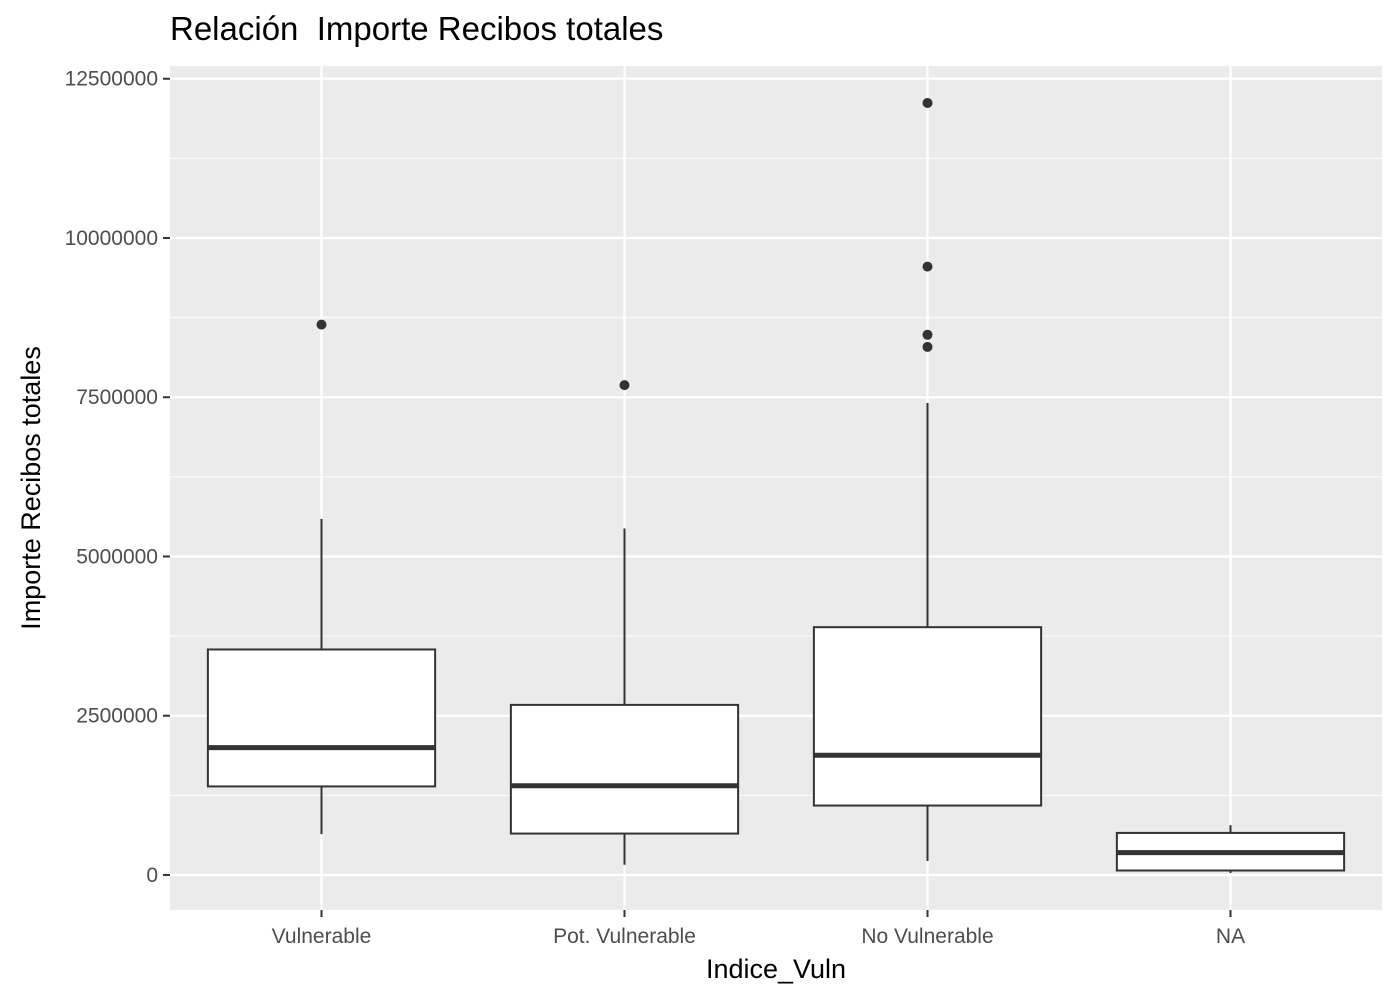 This screenshot has width=1400, height=1000. I want to click on y-tick-label: 2500000, so click(117, 716).